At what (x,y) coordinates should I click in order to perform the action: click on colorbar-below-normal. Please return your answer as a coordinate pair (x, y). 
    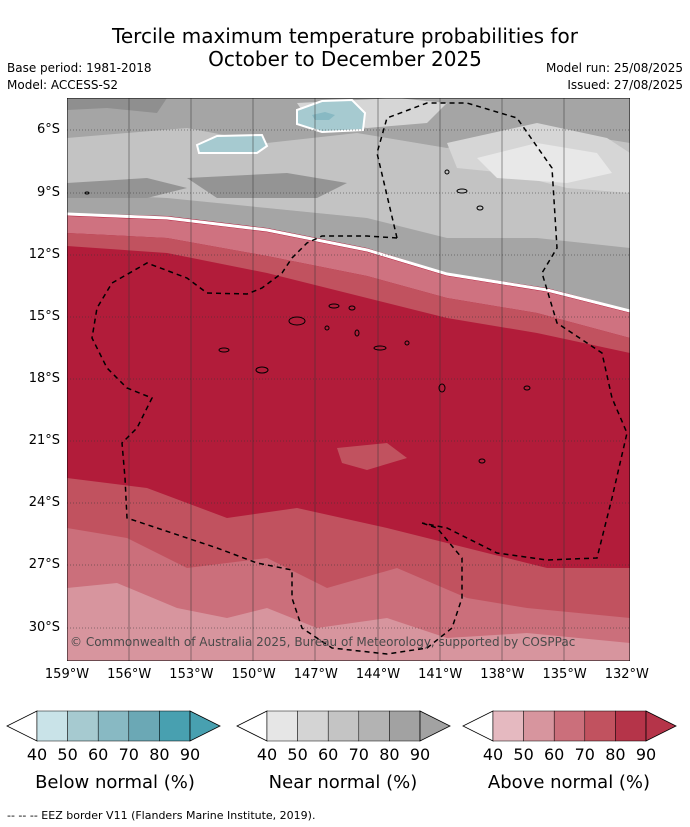
    Looking at the image, I should click on (113, 726).